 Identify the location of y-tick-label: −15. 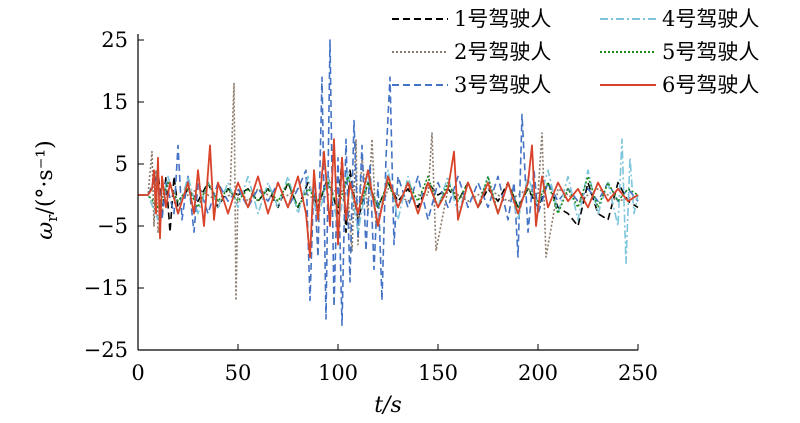
(106, 288).